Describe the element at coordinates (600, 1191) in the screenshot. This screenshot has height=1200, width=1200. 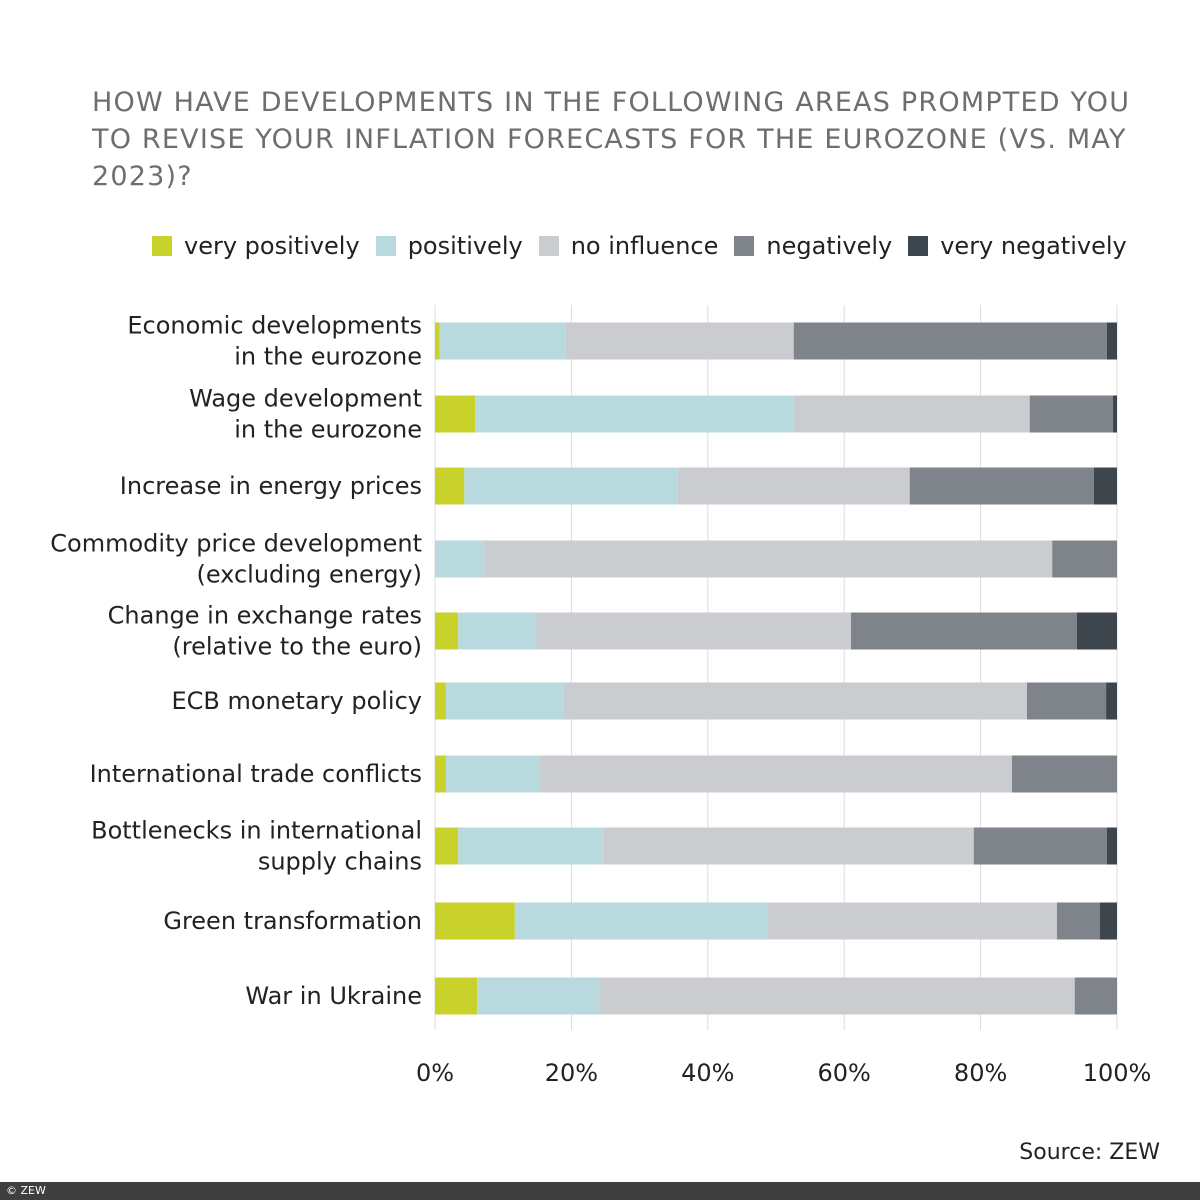
I see `copyright-footer: © ZEW` at that location.